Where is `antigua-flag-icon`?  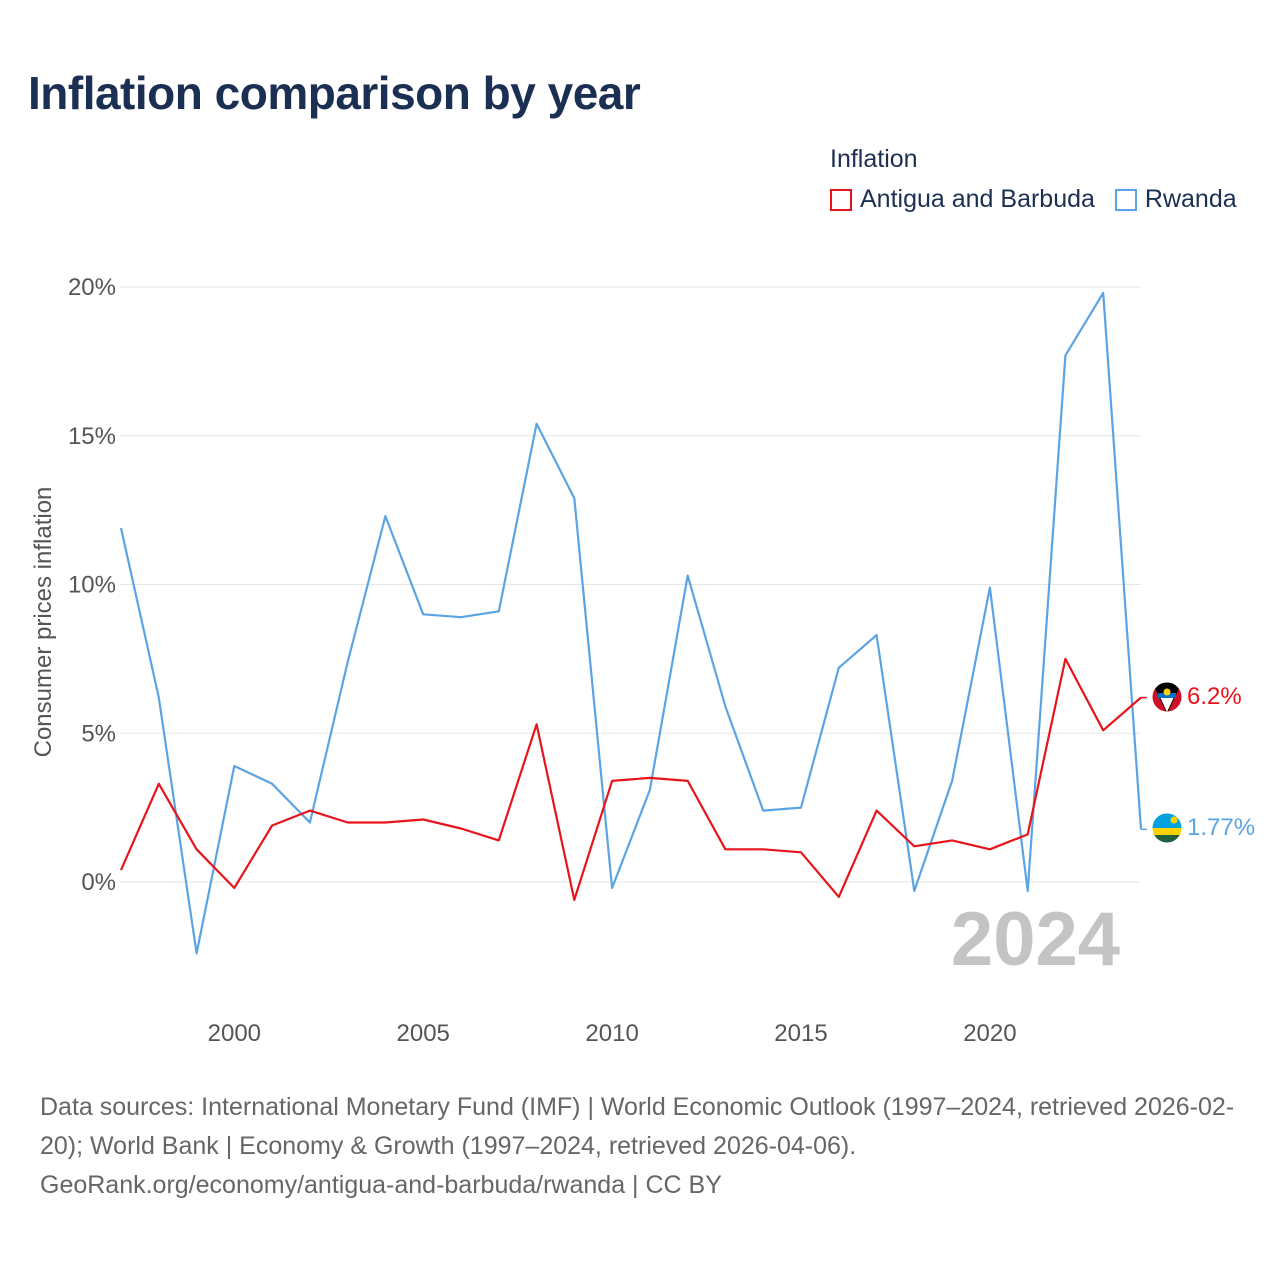
antigua-flag-icon is located at coordinates (1167, 697).